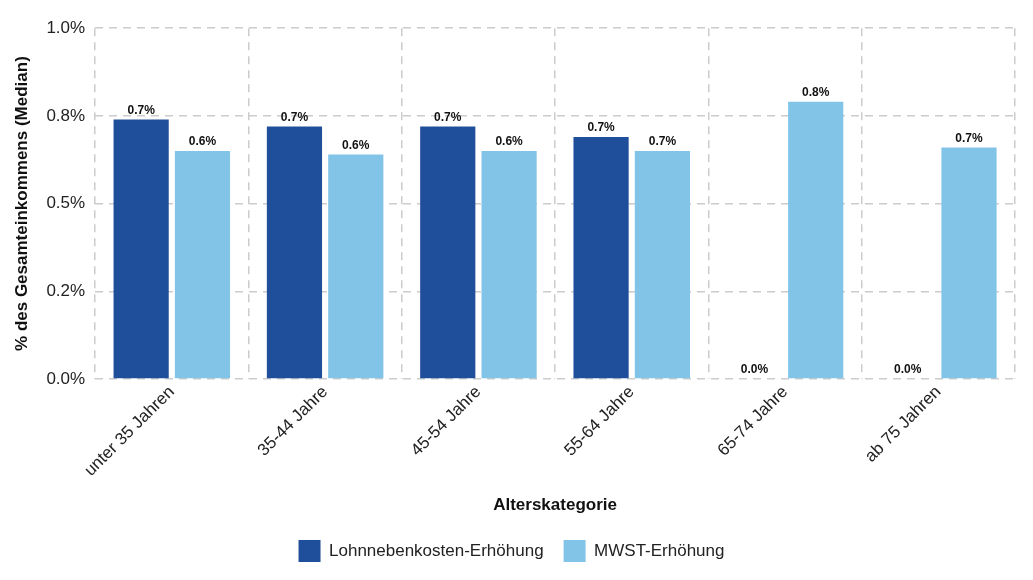 This screenshot has height=580, width=1033. Describe the element at coordinates (21, 203) in the screenshot. I see `y-axis-title: % des Gesamteinkommens (Median)` at that location.